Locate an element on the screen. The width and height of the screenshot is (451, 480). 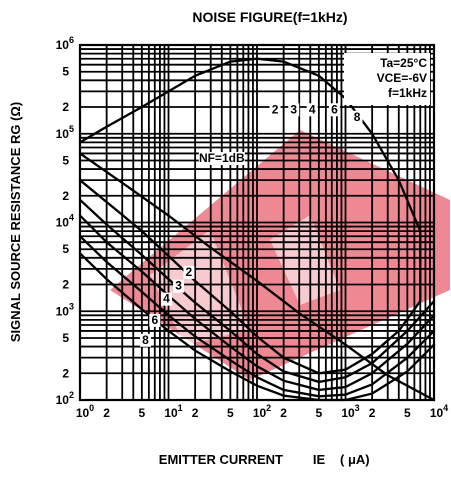
conditions-bg is located at coordinates (387, 79).